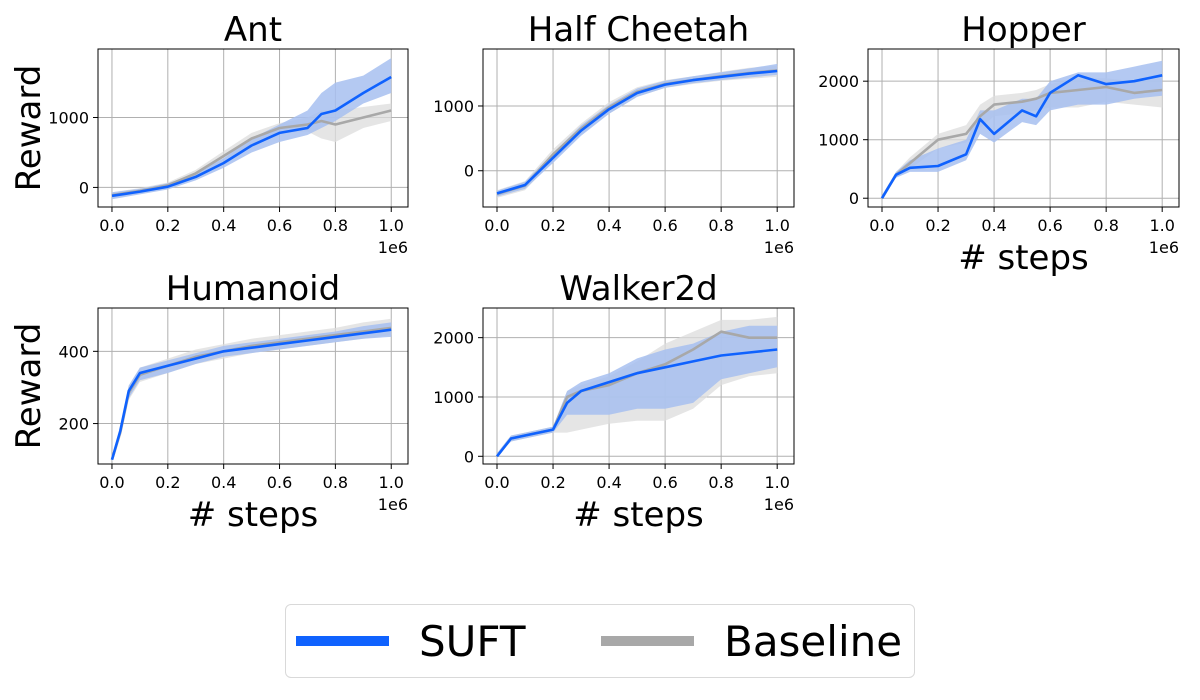  I want to click on y-tick-label: 200, so click(73, 424).